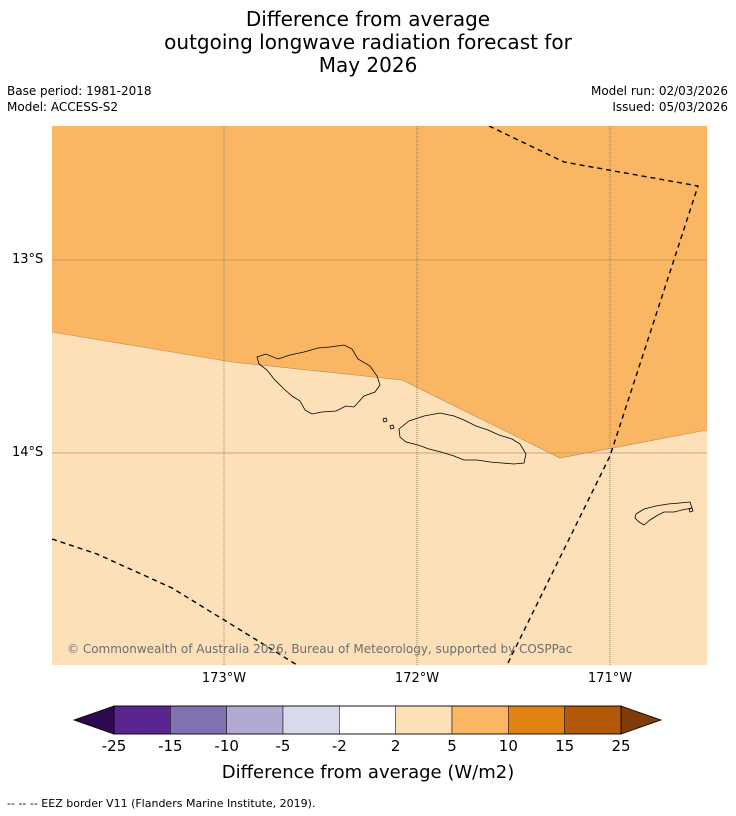 The image size is (736, 816). I want to click on colorbar-tick: -5, so click(283, 746).